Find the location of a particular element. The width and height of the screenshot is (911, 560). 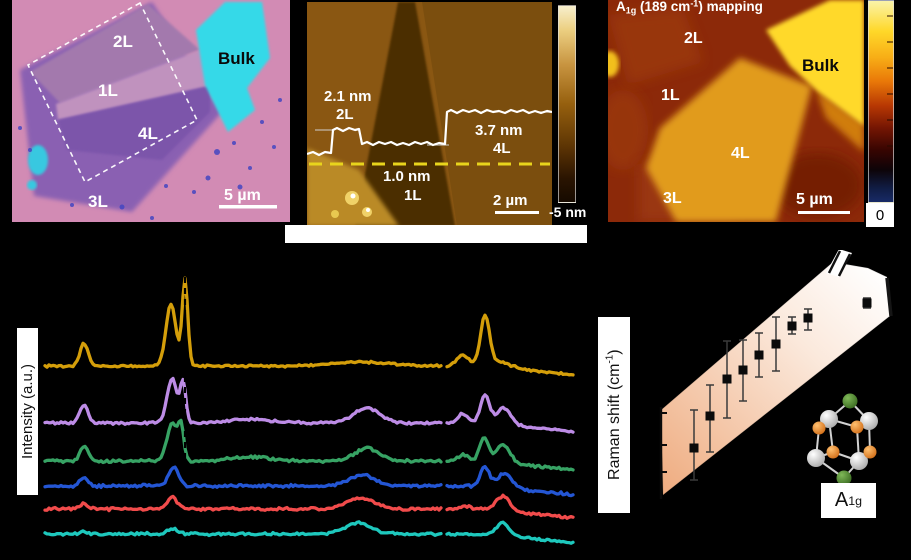

scatter-data-points is located at coordinates (780, 389).